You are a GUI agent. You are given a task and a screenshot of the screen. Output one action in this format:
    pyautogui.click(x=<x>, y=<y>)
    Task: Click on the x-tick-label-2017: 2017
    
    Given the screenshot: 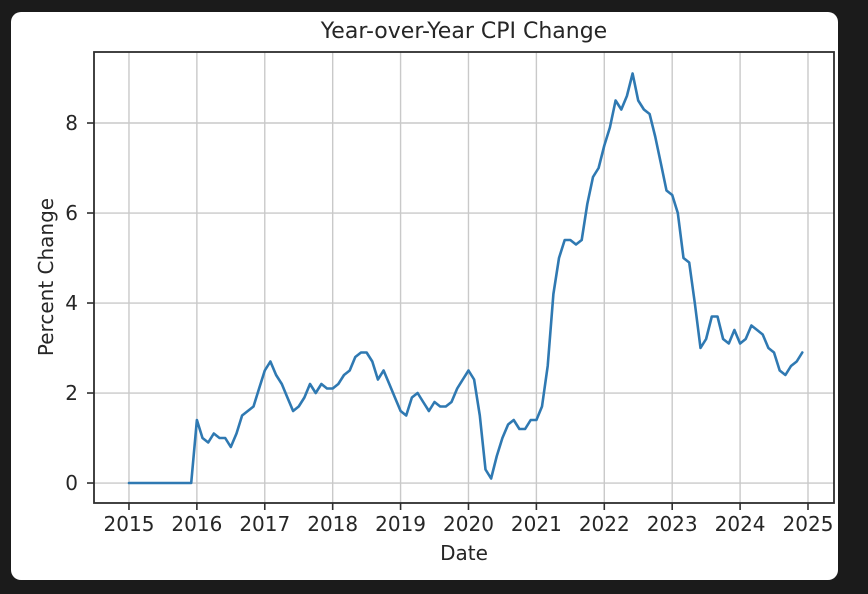 What is the action you would take?
    pyautogui.click(x=265, y=524)
    